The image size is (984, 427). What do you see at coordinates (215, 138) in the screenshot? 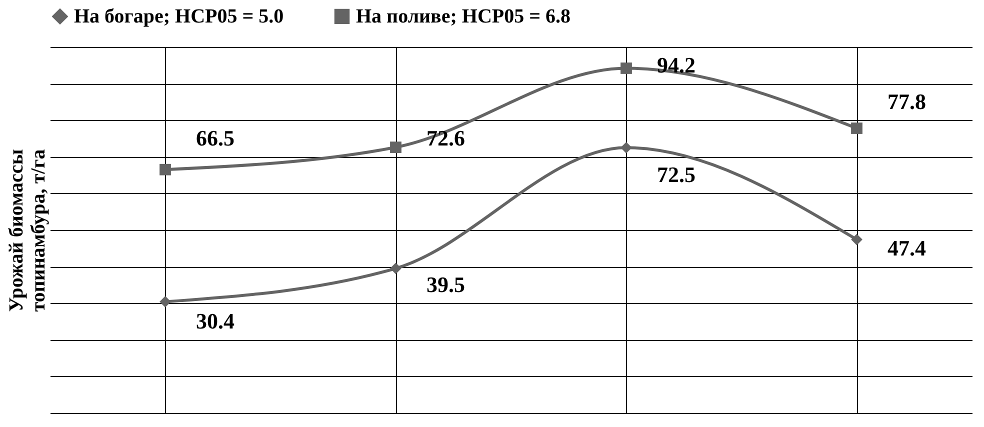
I see `data-label: 66.5` at bounding box center [215, 138].